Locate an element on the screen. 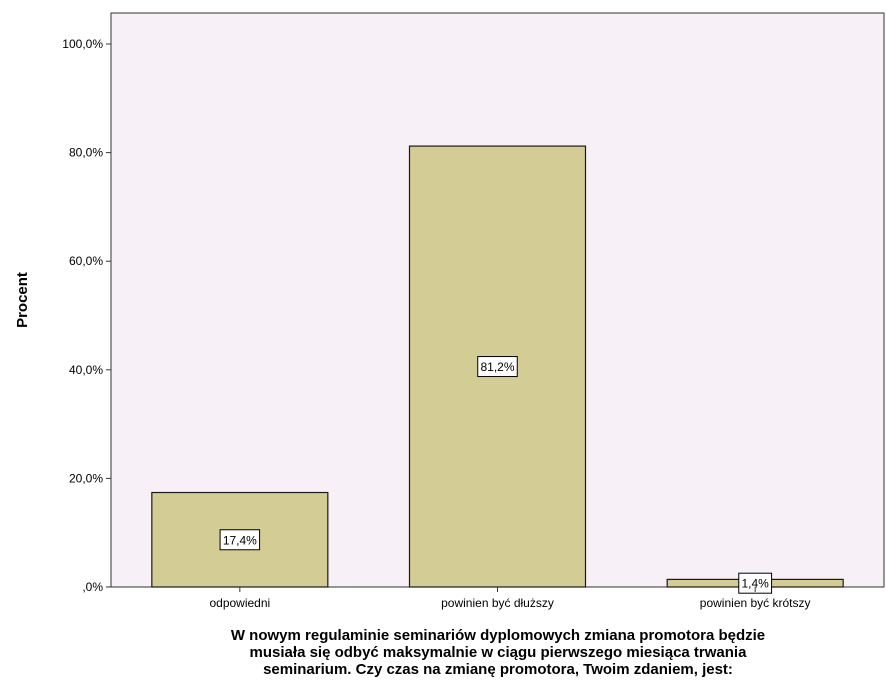  y-tick-label: 80,0% is located at coordinates (86, 153).